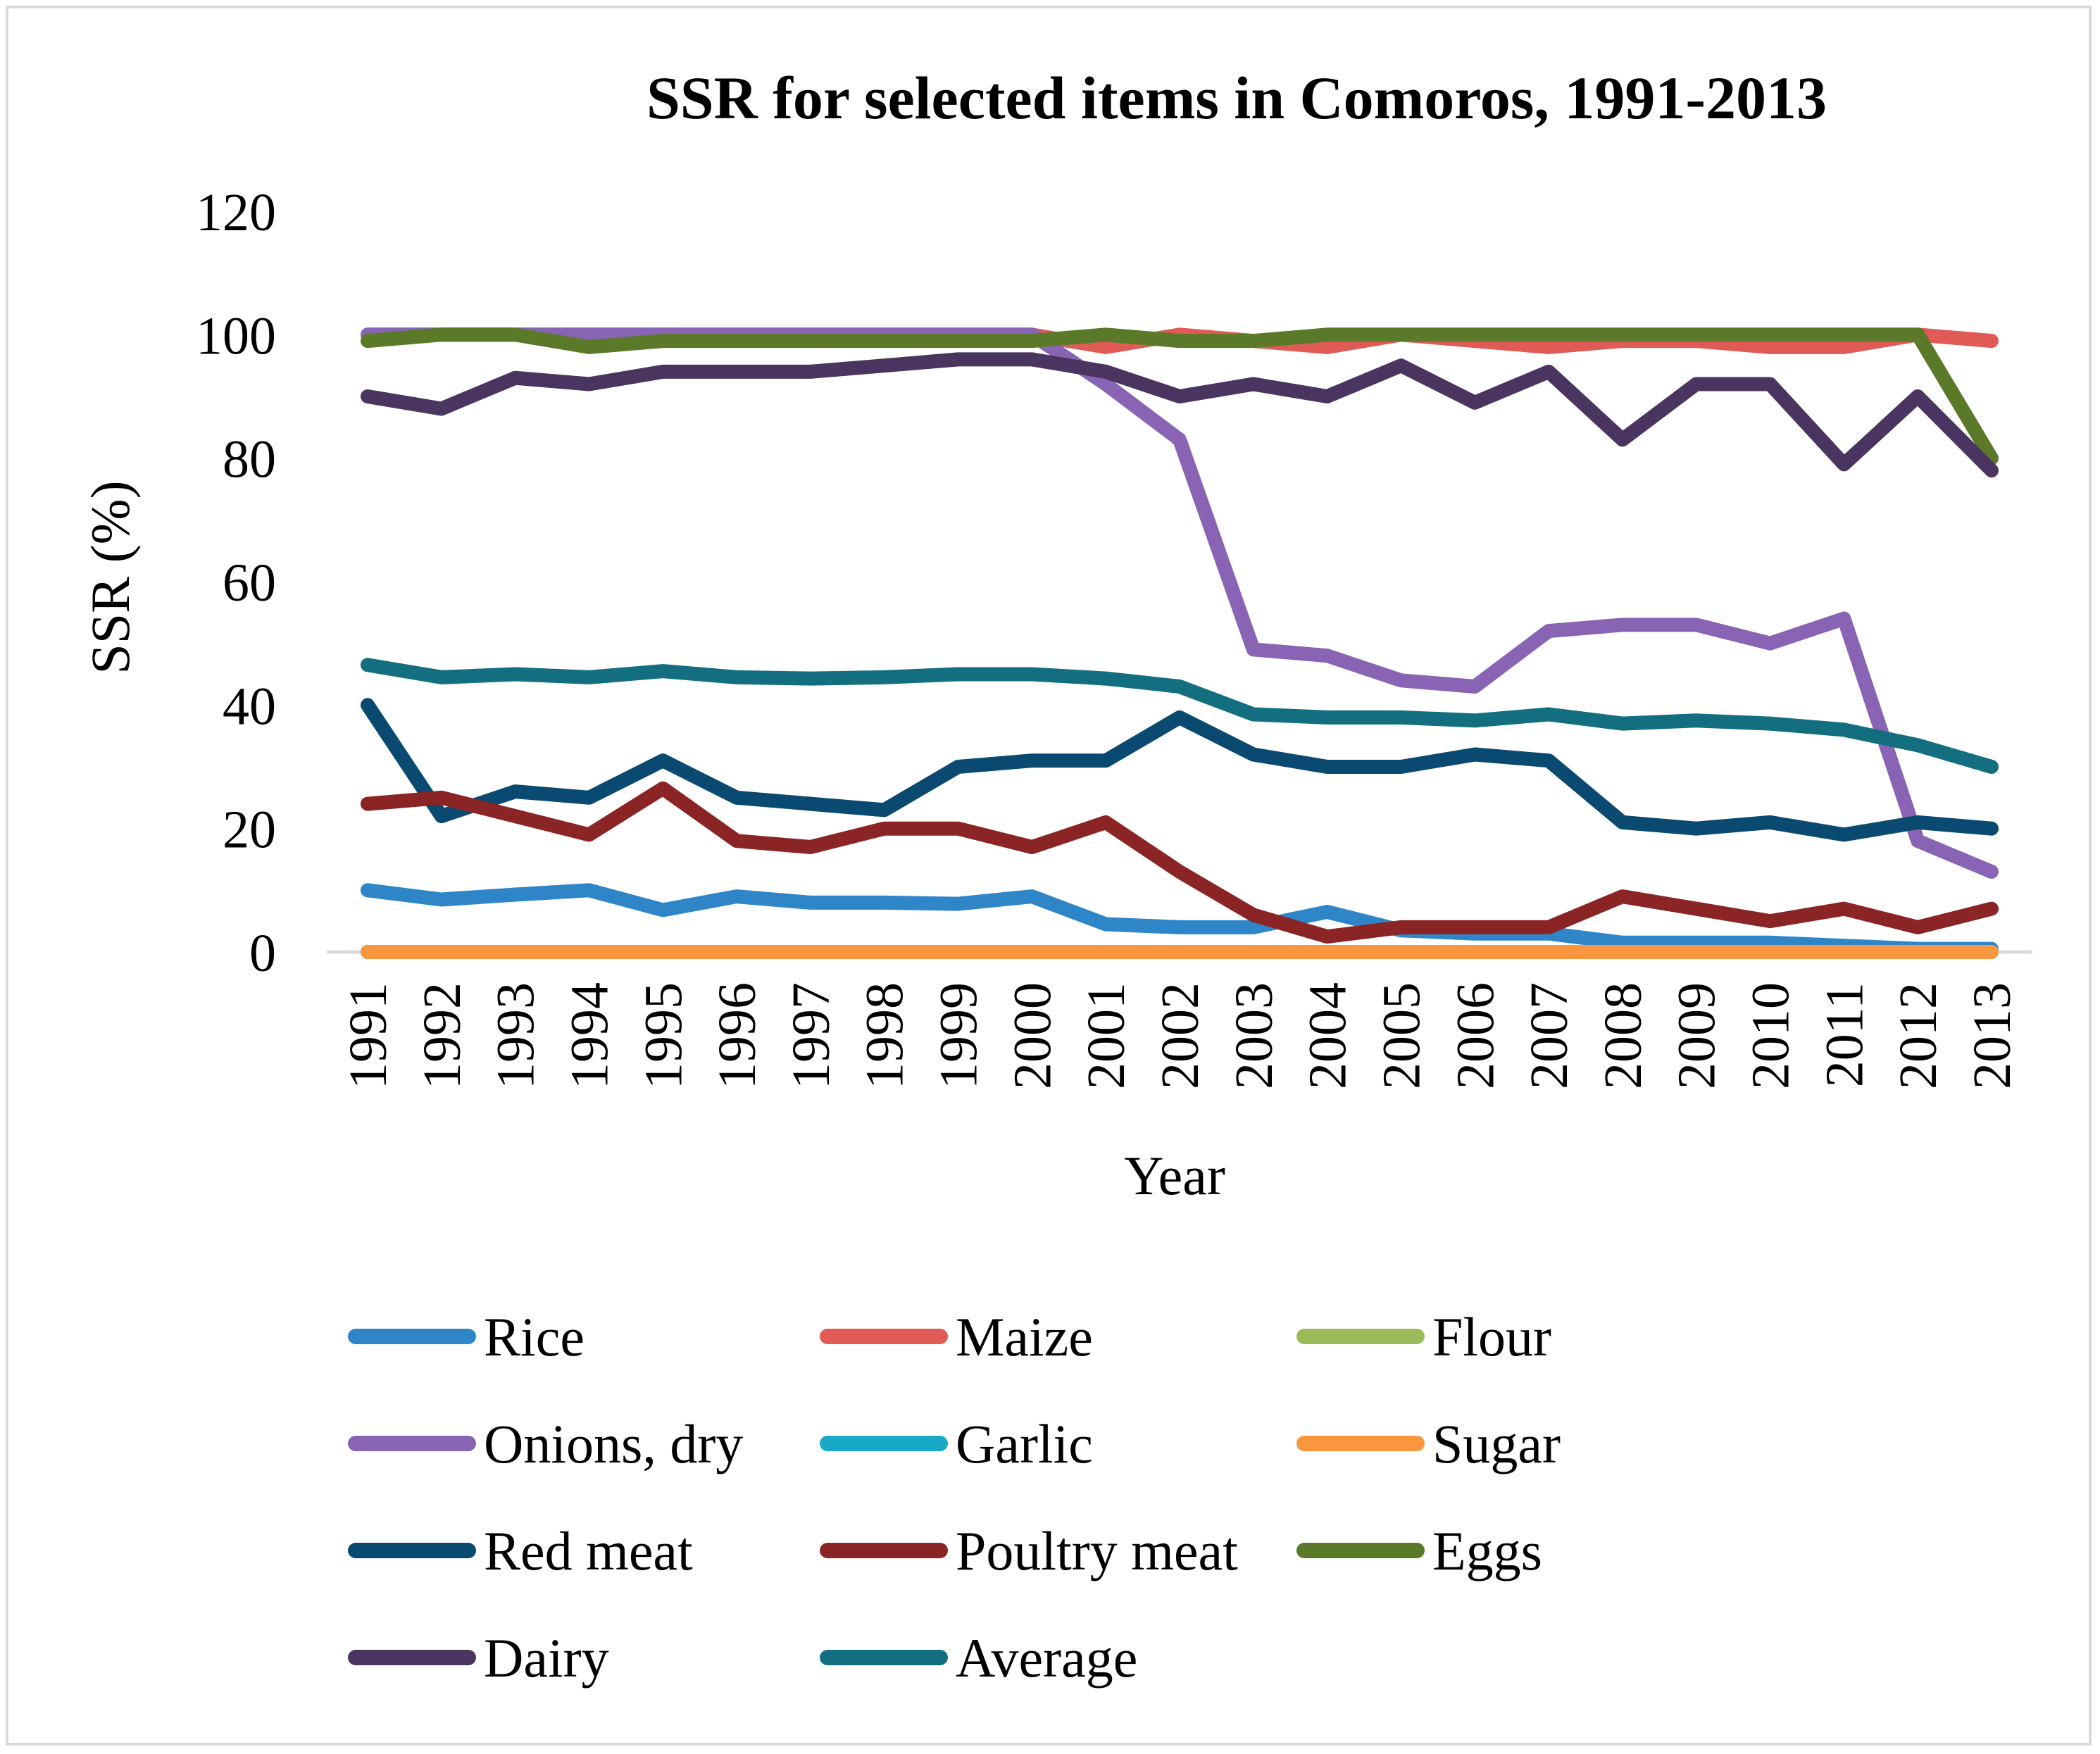 The image size is (2100, 1754). What do you see at coordinates (236, 212) in the screenshot?
I see `y-tick-label: 120` at bounding box center [236, 212].